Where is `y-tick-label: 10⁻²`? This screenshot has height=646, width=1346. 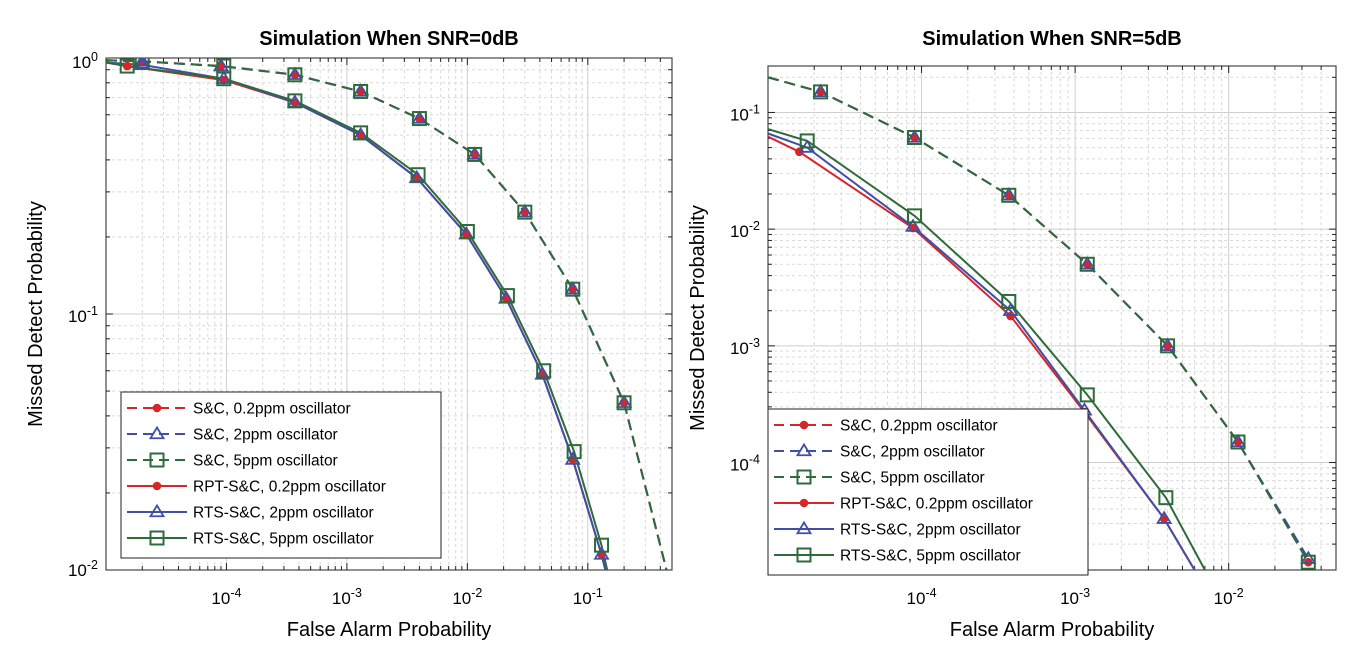 y-tick-label: 10⁻² is located at coordinates (745, 230).